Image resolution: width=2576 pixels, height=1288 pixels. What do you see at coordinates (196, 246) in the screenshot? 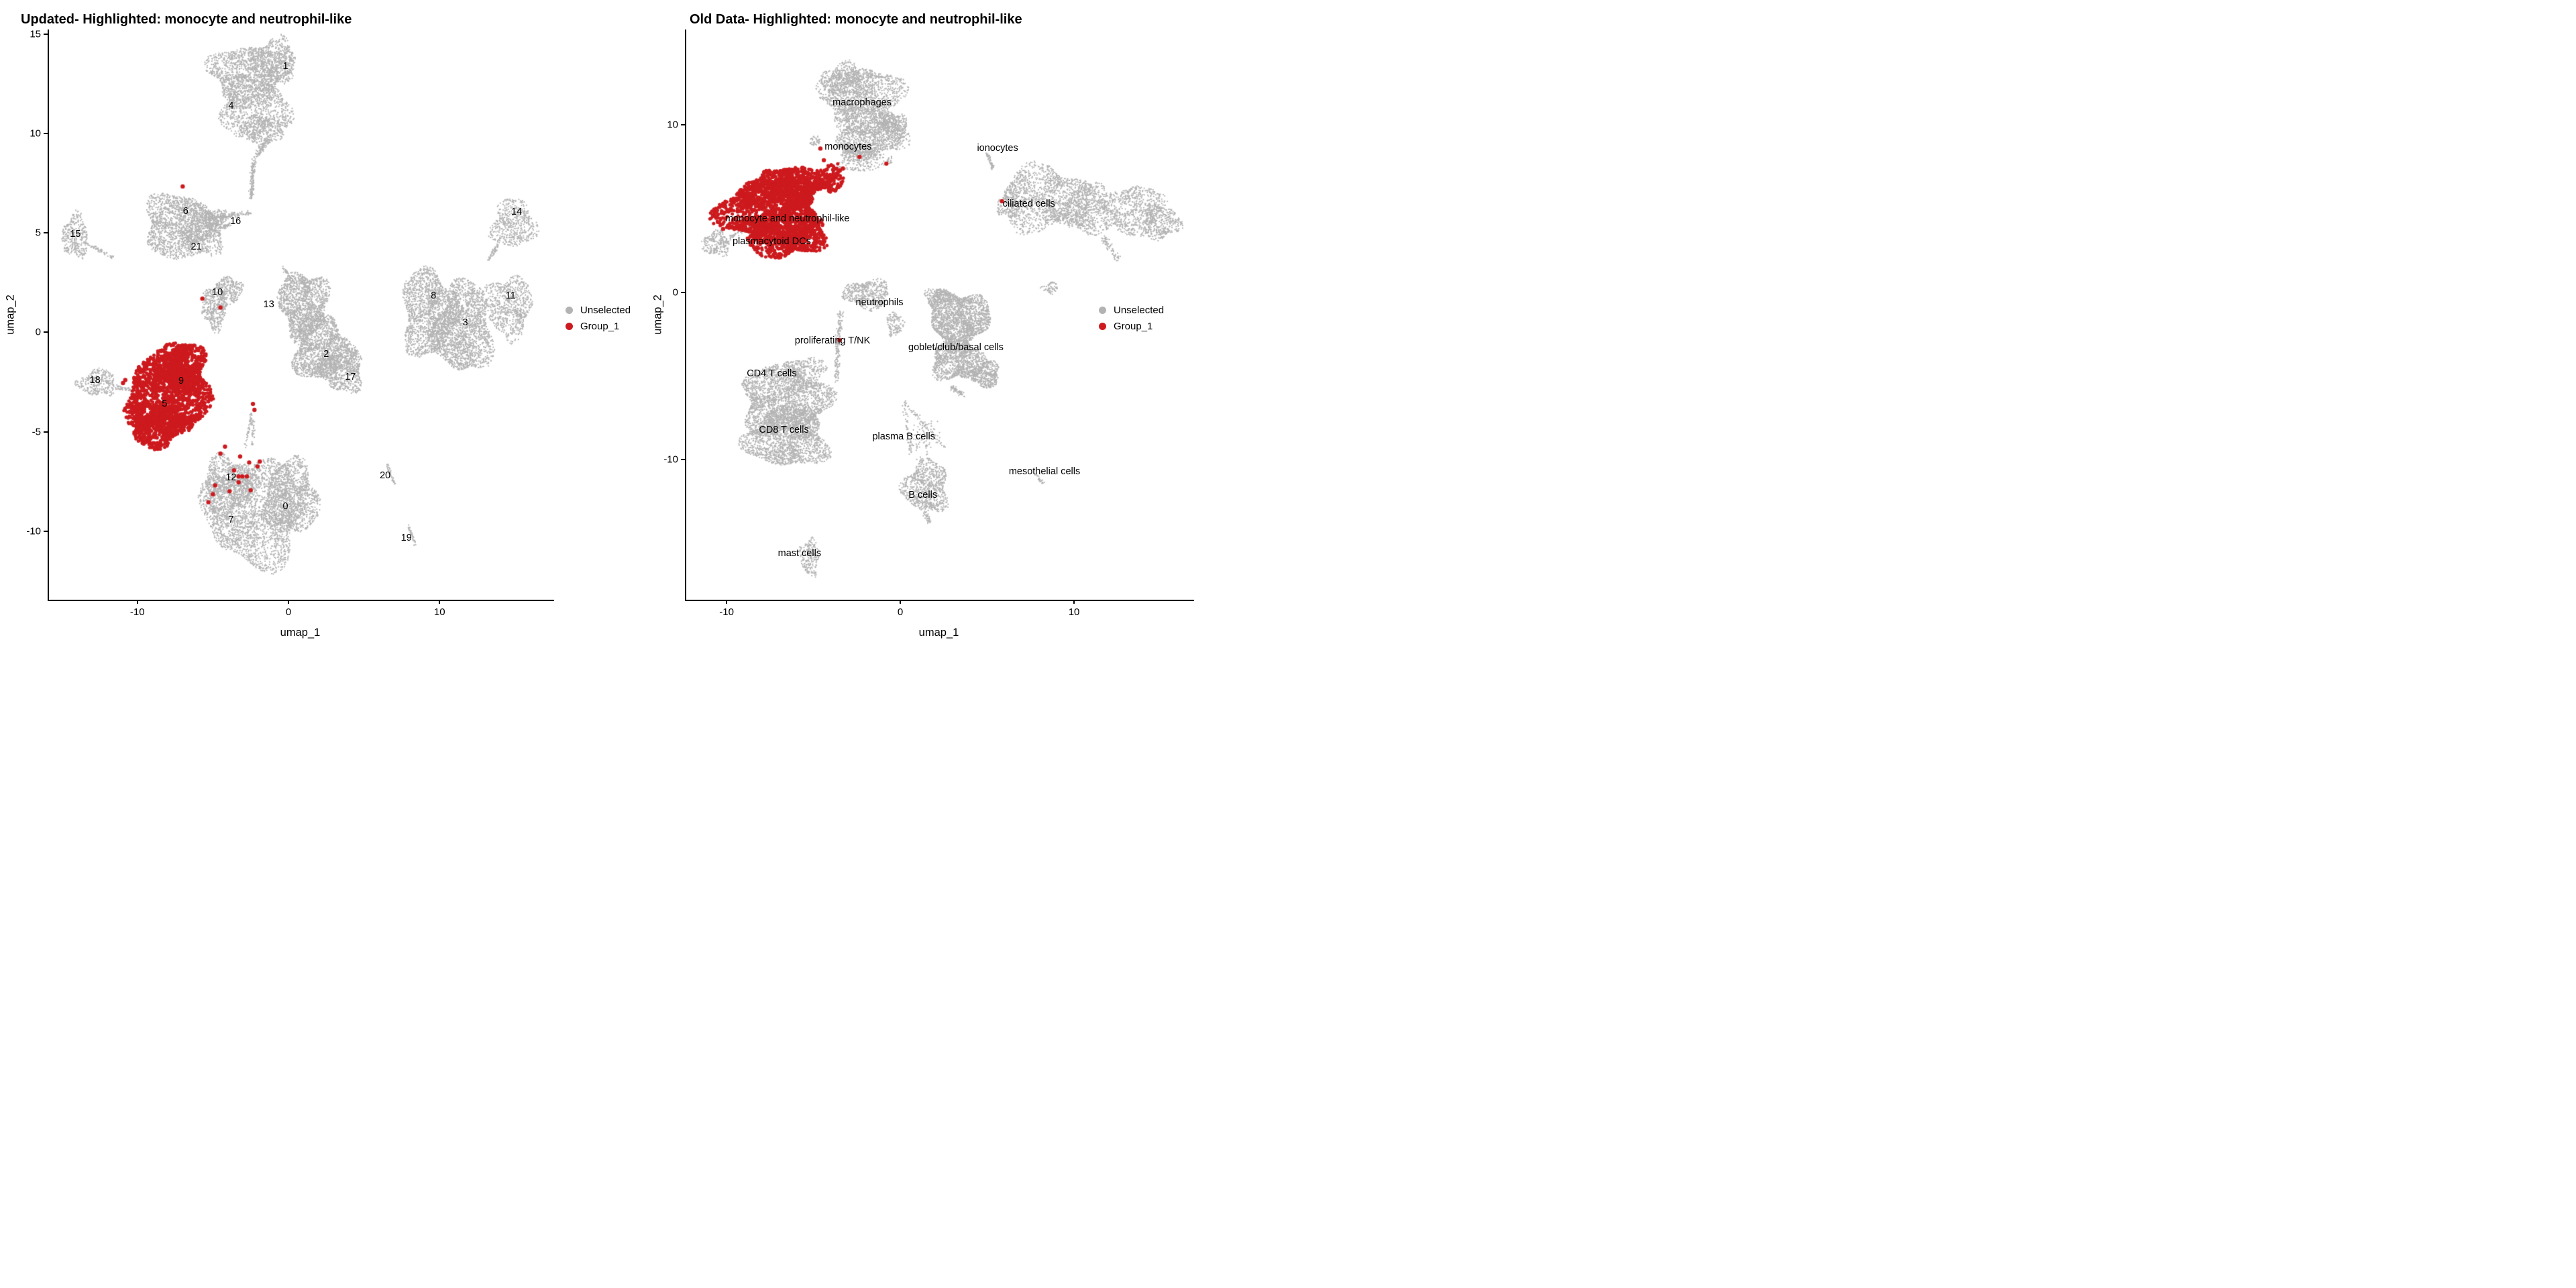
I see `cluster-label-cluster-6-21: 21` at bounding box center [196, 246].